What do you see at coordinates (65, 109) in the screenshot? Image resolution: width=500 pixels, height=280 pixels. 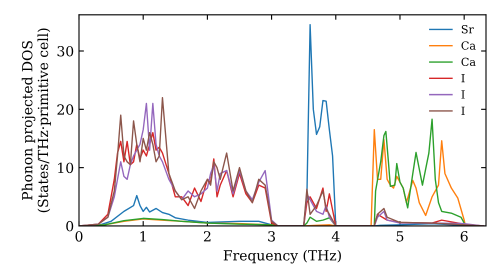 I see `y-tick-label: 20` at bounding box center [65, 109].